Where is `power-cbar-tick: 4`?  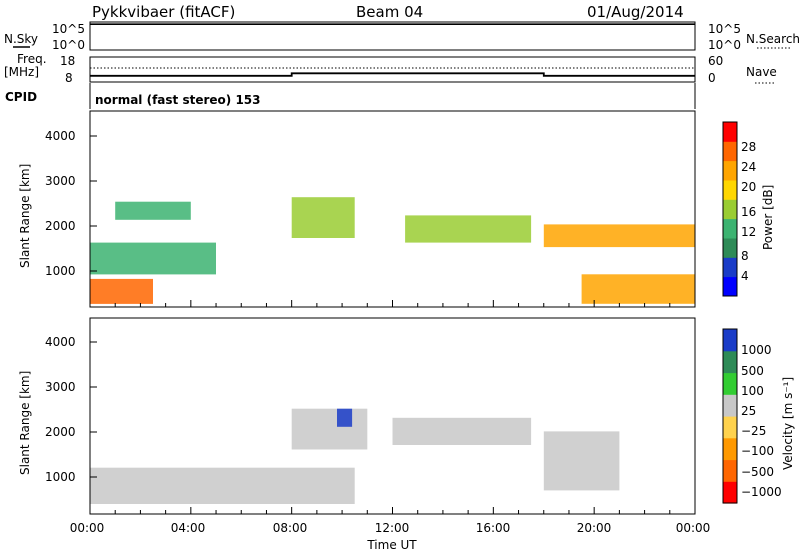 power-cbar-tick: 4 is located at coordinates (745, 276).